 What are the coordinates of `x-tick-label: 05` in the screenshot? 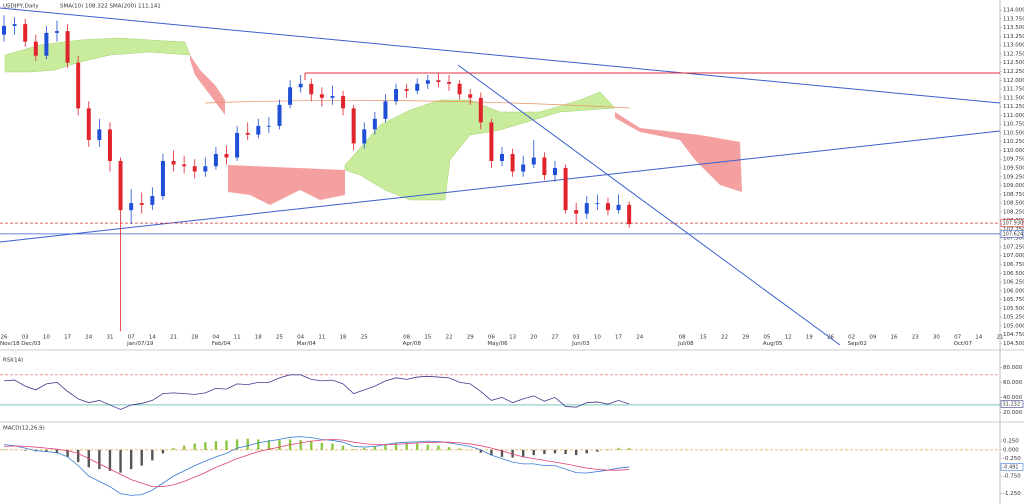 It's located at (766, 338).